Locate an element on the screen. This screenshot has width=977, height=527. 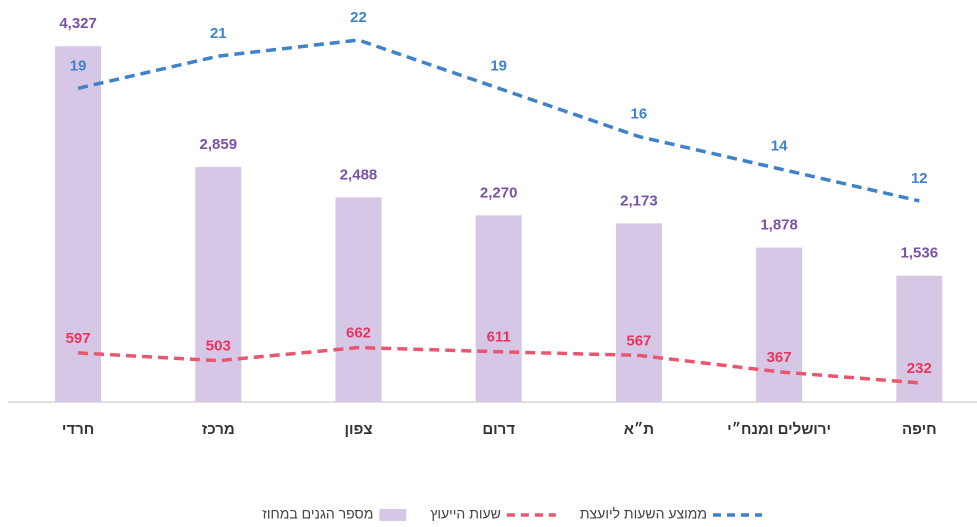
x-tick-label: דרום is located at coordinates (498, 429).